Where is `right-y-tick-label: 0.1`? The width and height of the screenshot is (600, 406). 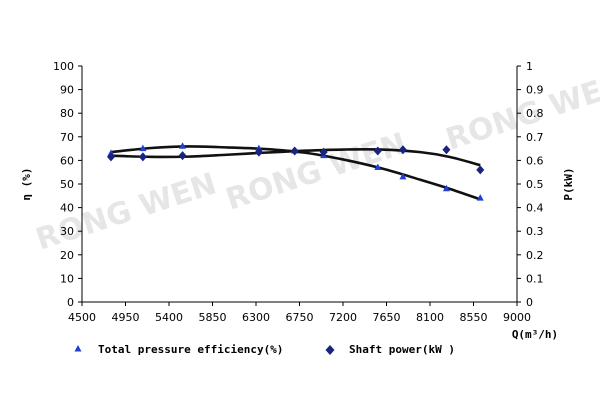
right-y-tick-label: 0.1 is located at coordinates (535, 278).